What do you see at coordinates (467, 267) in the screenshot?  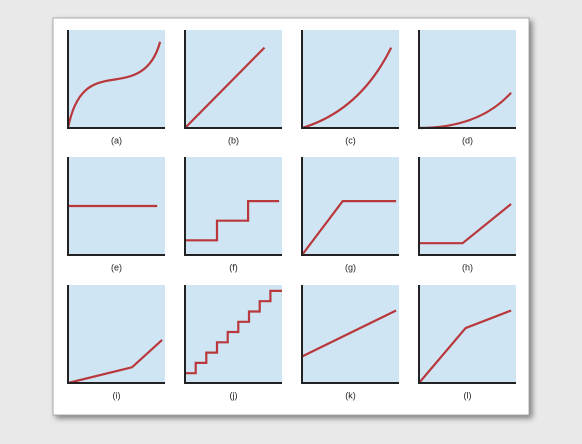 I see `panel-label: (h)` at bounding box center [467, 267].